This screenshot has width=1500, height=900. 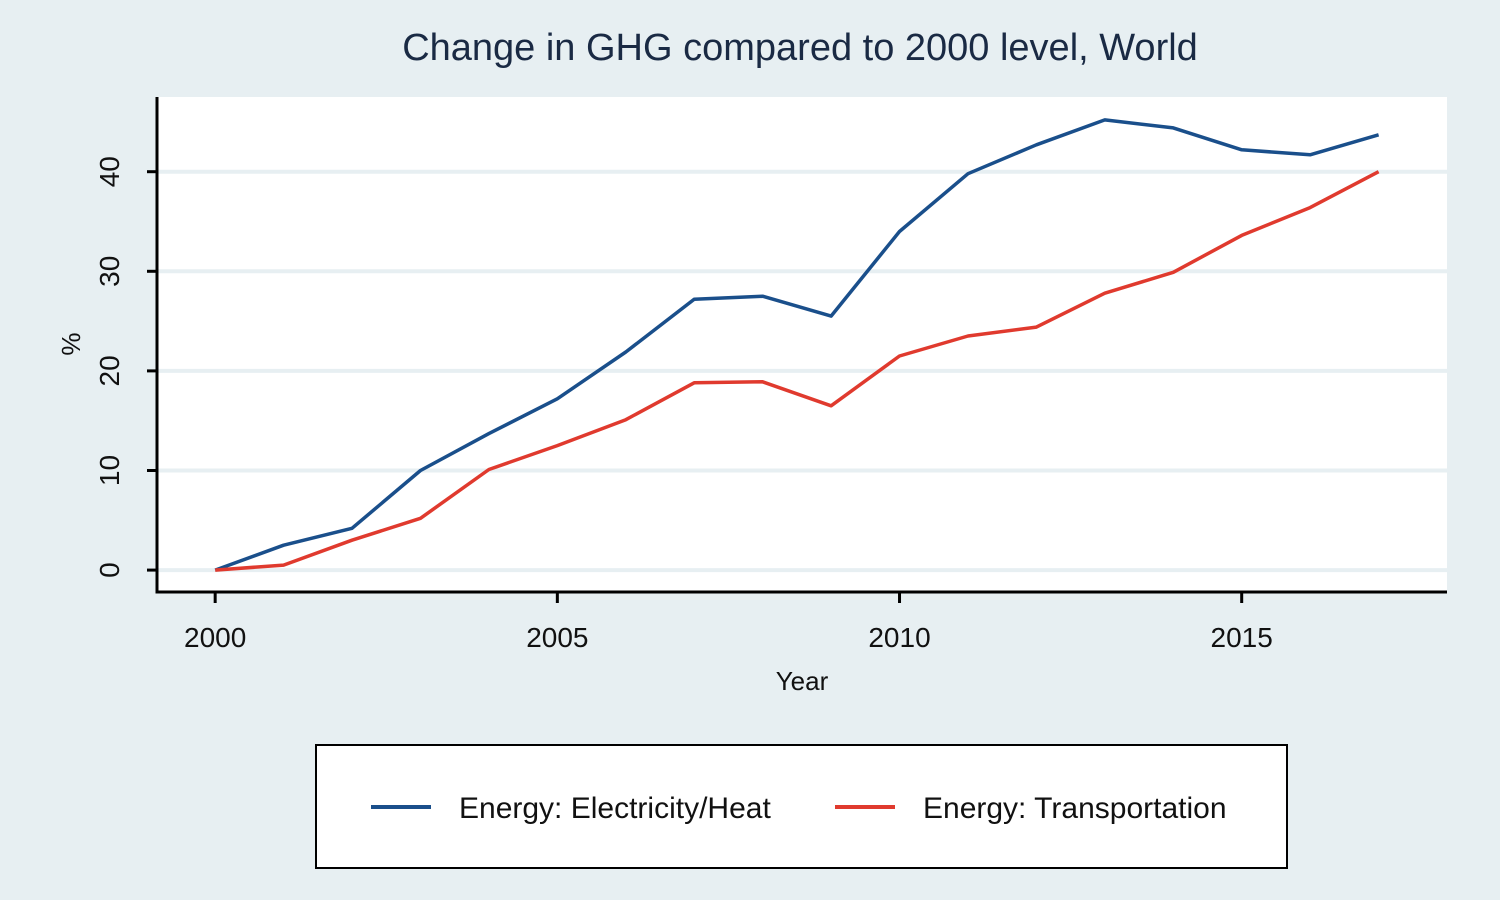 I want to click on y-tick-label: 30, so click(x=109, y=271).